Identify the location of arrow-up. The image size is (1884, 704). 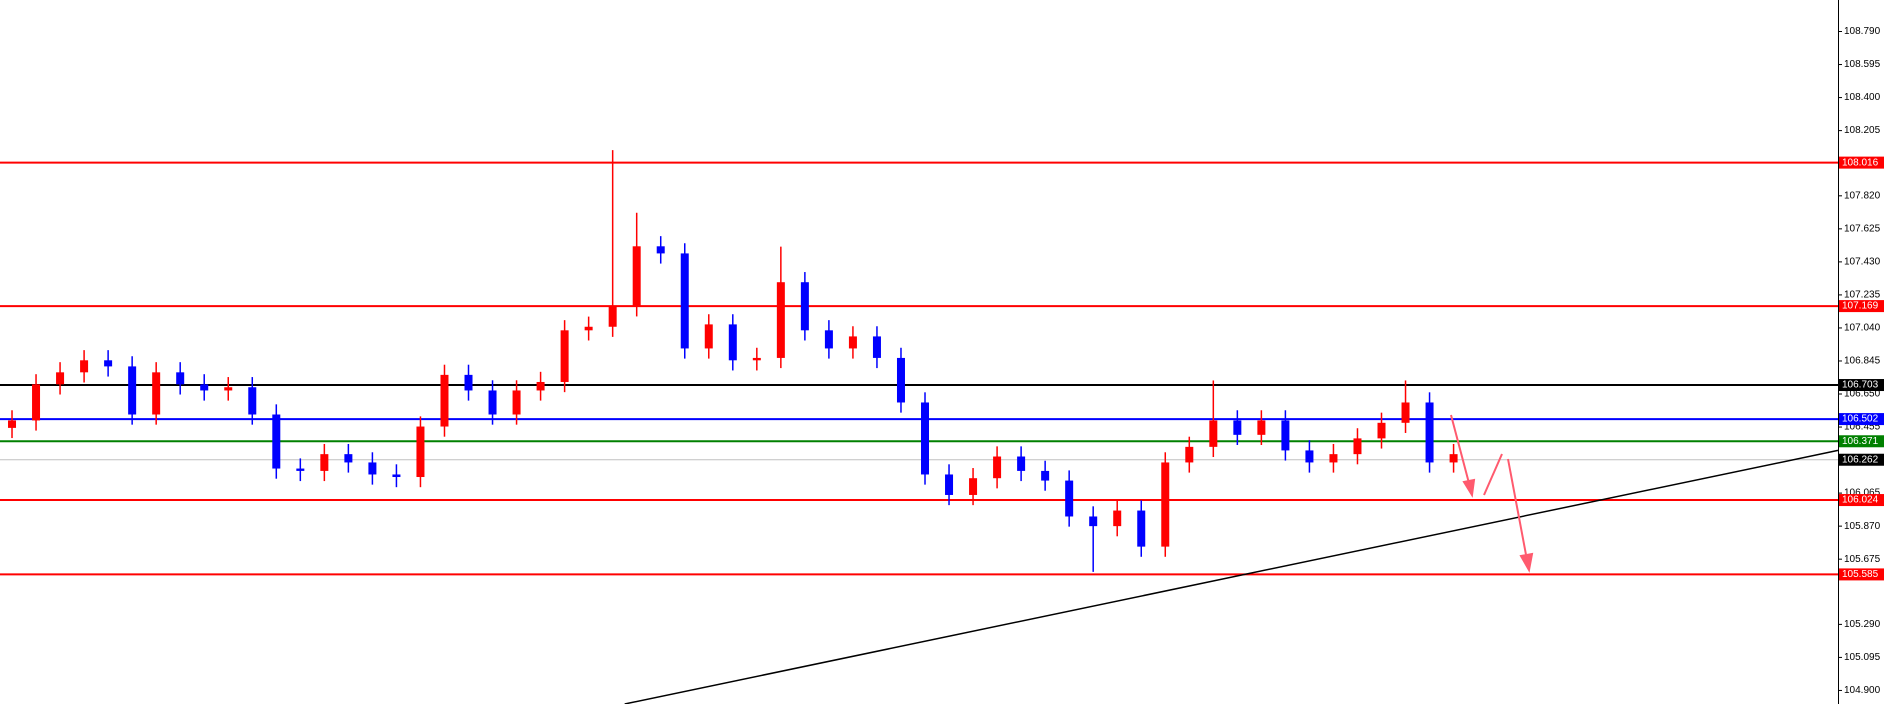
(1493, 474).